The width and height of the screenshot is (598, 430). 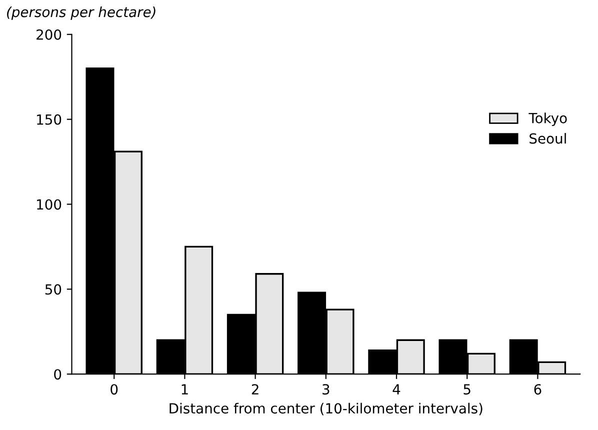 What do you see at coordinates (58, 374) in the screenshot?
I see `y-tick-label: 0` at bounding box center [58, 374].